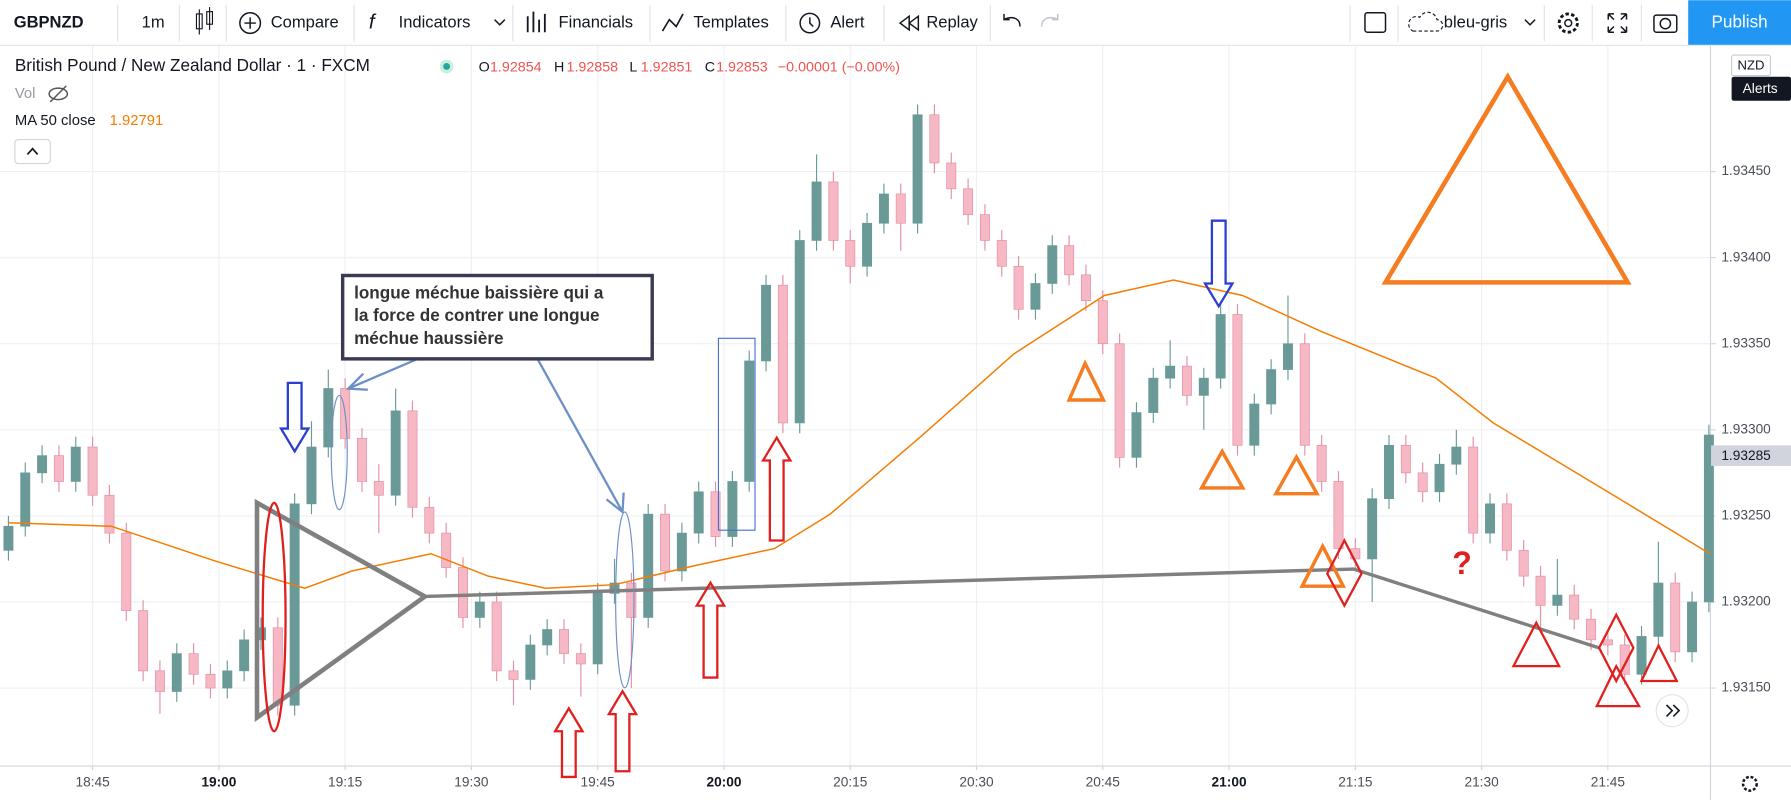  Describe the element at coordinates (1103, 781) in the screenshot. I see `x-tick-label: 20:45` at that location.